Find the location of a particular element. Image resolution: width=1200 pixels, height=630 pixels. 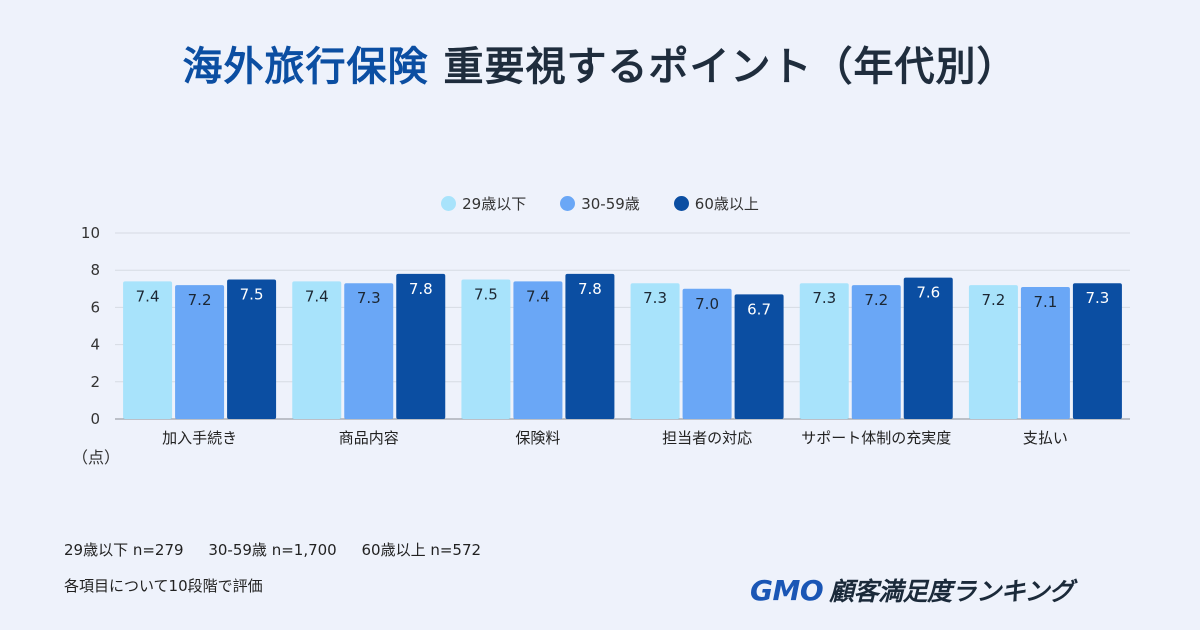

x-category-label: 商品内容 is located at coordinates (369, 438).